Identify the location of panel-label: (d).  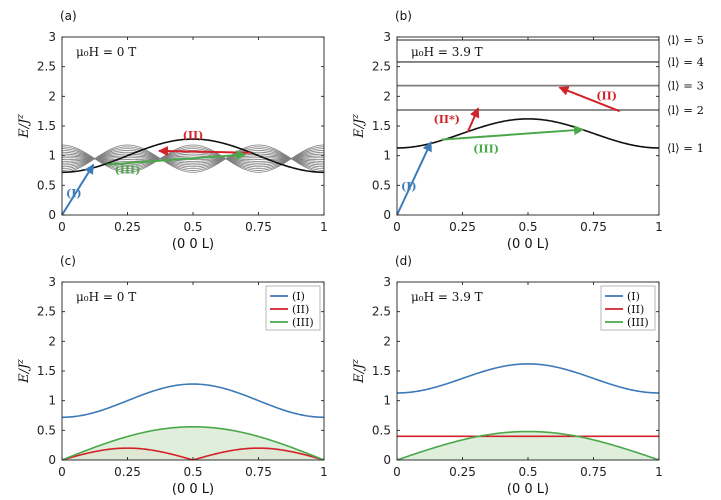
(403, 261).